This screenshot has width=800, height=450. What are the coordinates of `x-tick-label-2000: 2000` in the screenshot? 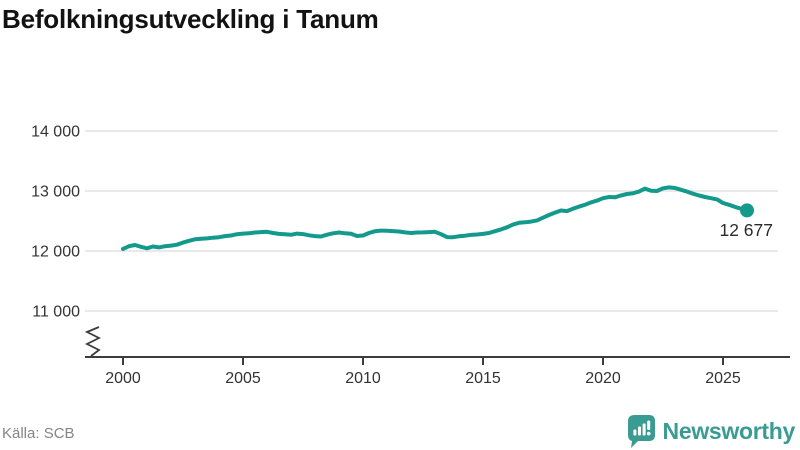 It's located at (123, 378).